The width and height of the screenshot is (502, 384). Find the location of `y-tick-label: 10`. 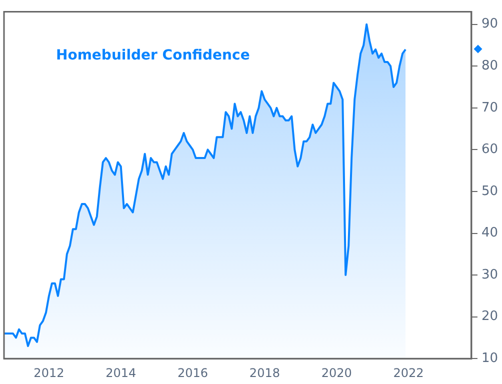

y-tick-label: 10 is located at coordinates (489, 358).